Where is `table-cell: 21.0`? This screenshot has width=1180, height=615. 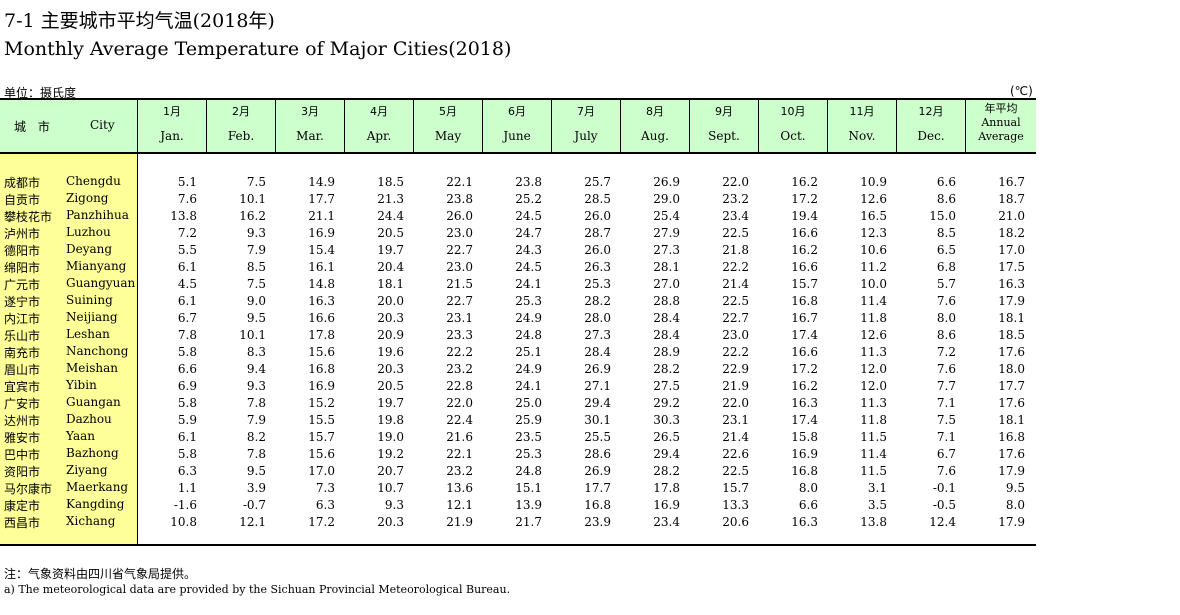 table-cell: 21.0 is located at coordinates (1000, 216).